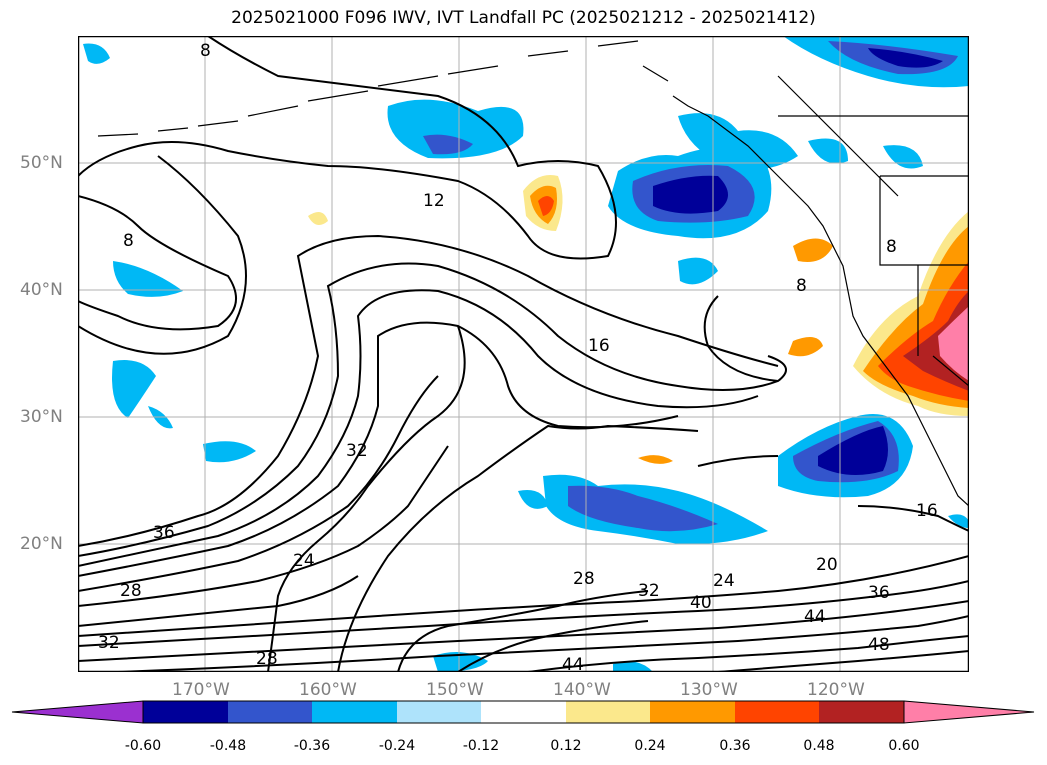 Image resolution: width=1047 pixels, height=765 pixels. What do you see at coordinates (969, 712) in the screenshot?
I see `colorbar-over` at bounding box center [969, 712].